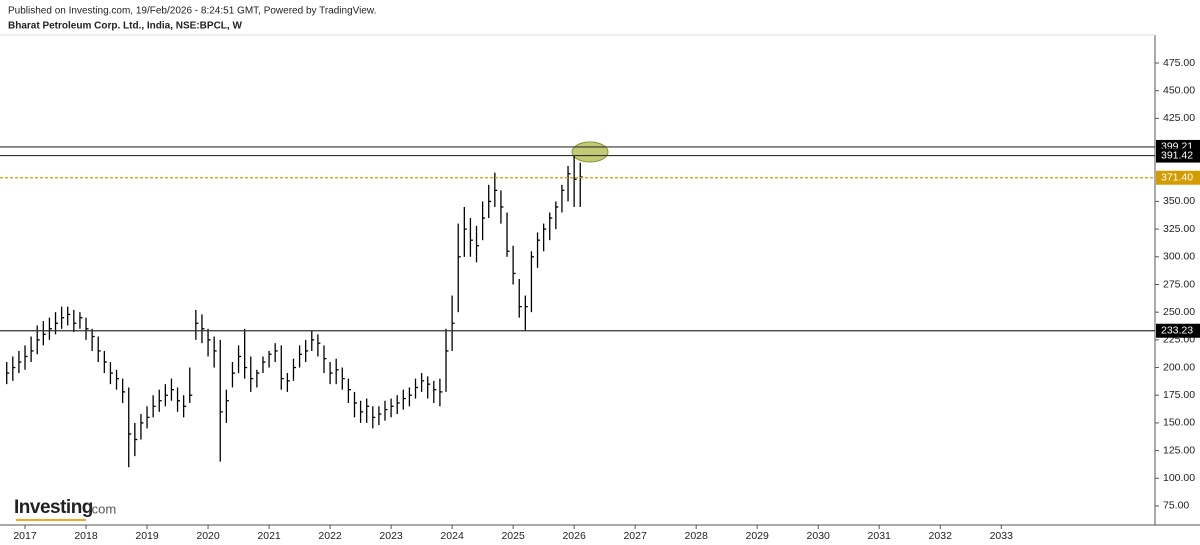 The image size is (1200, 545). Describe the element at coordinates (1179, 257) in the screenshot. I see `y-tick-label: 300.00` at that location.